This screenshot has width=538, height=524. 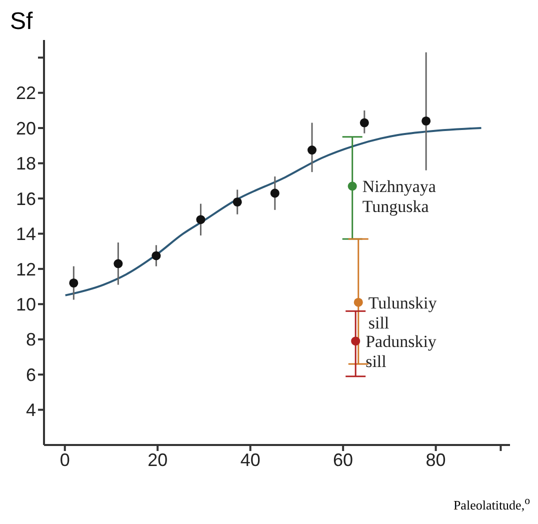 I want to click on series-label: Nizhnyaya Tunguska, so click(x=399, y=196).